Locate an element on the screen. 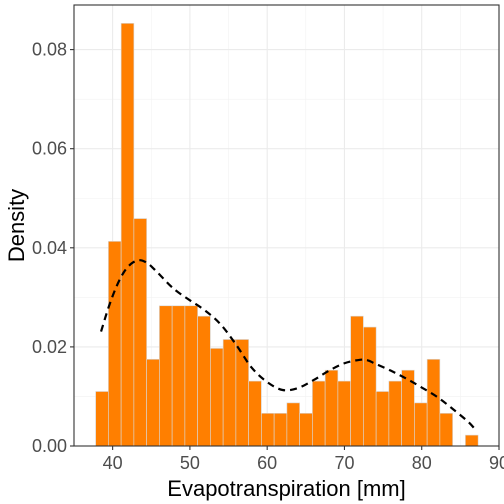  y-axis-ticks: 0.00 0.02 0.04 0.06 0.08 is located at coordinates (53, 248).